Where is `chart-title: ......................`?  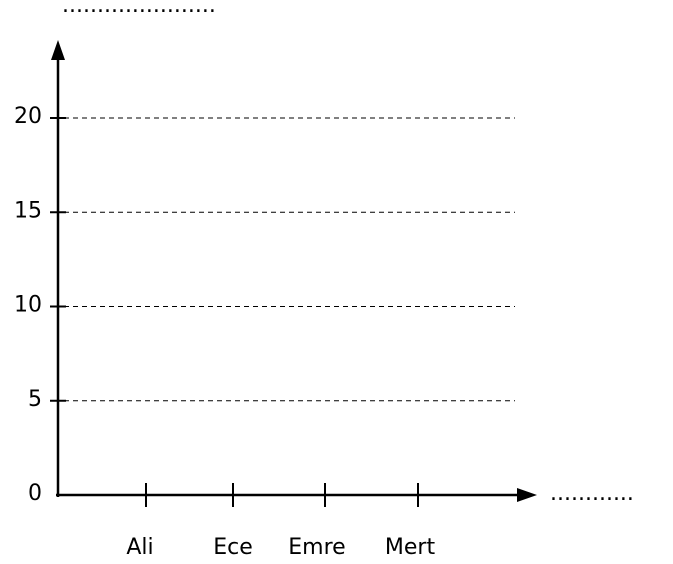
chart-title: ...................... is located at coordinates (139, 9).